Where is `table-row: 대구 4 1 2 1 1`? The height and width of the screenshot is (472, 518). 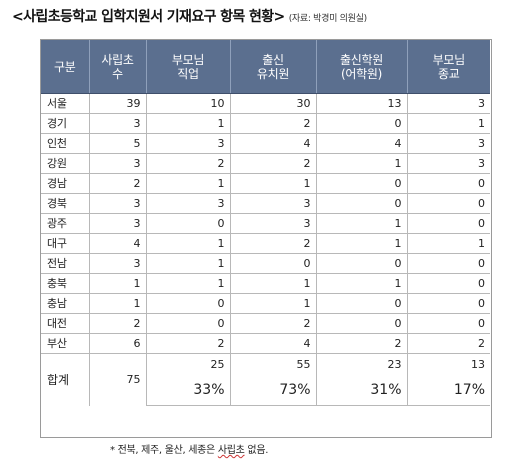
table-row: 대구 4 1 2 1 1 is located at coordinates (265, 243).